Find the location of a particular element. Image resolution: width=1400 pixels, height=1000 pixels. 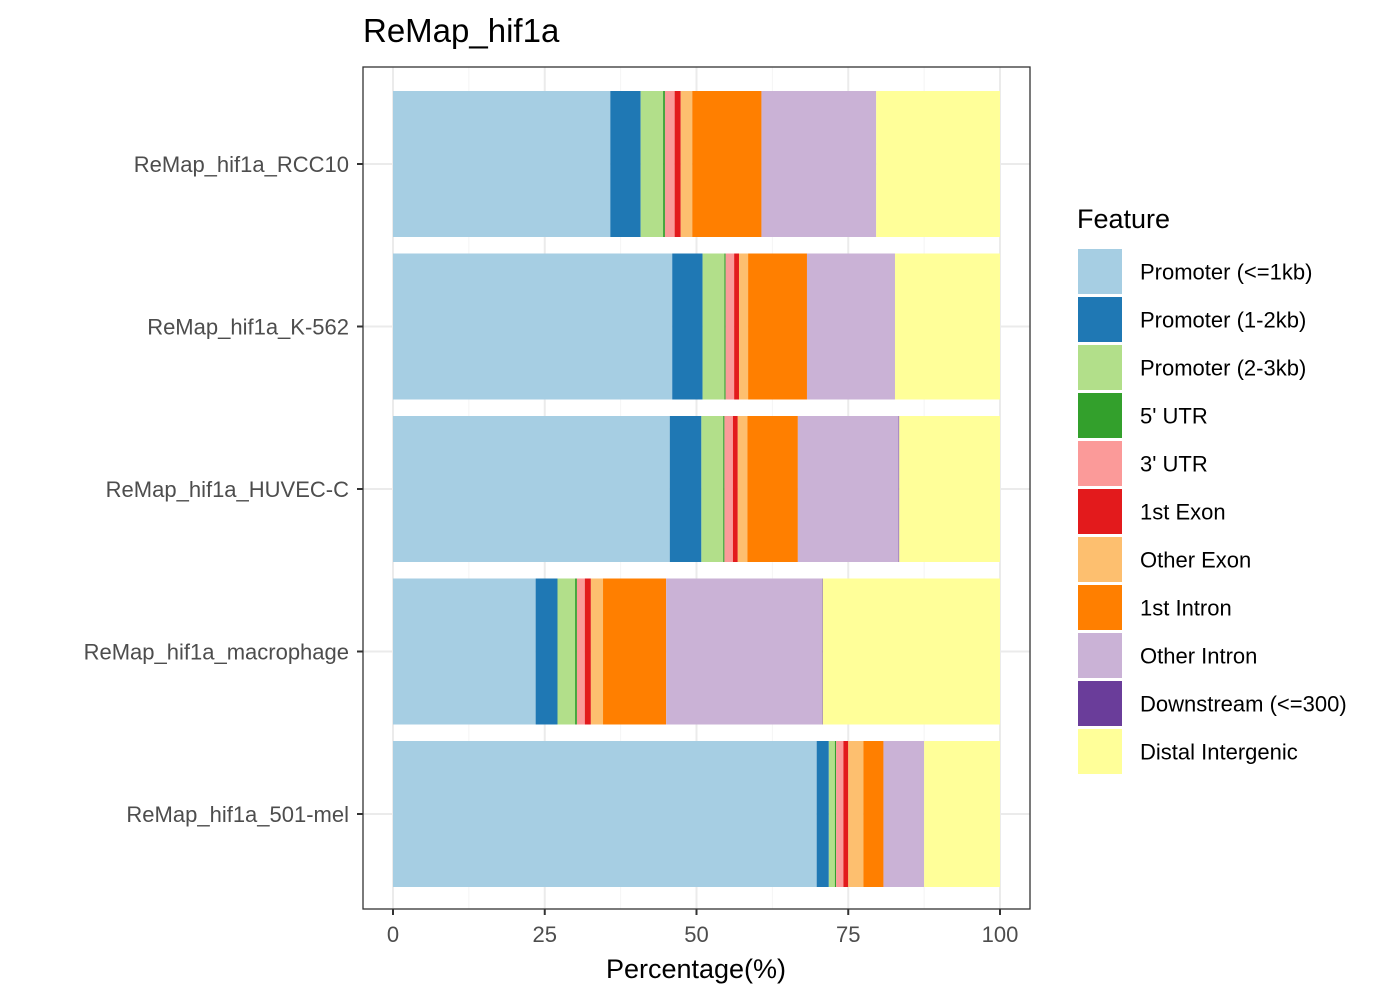

chart-title: ReMap_hif1a is located at coordinates (461, 30).